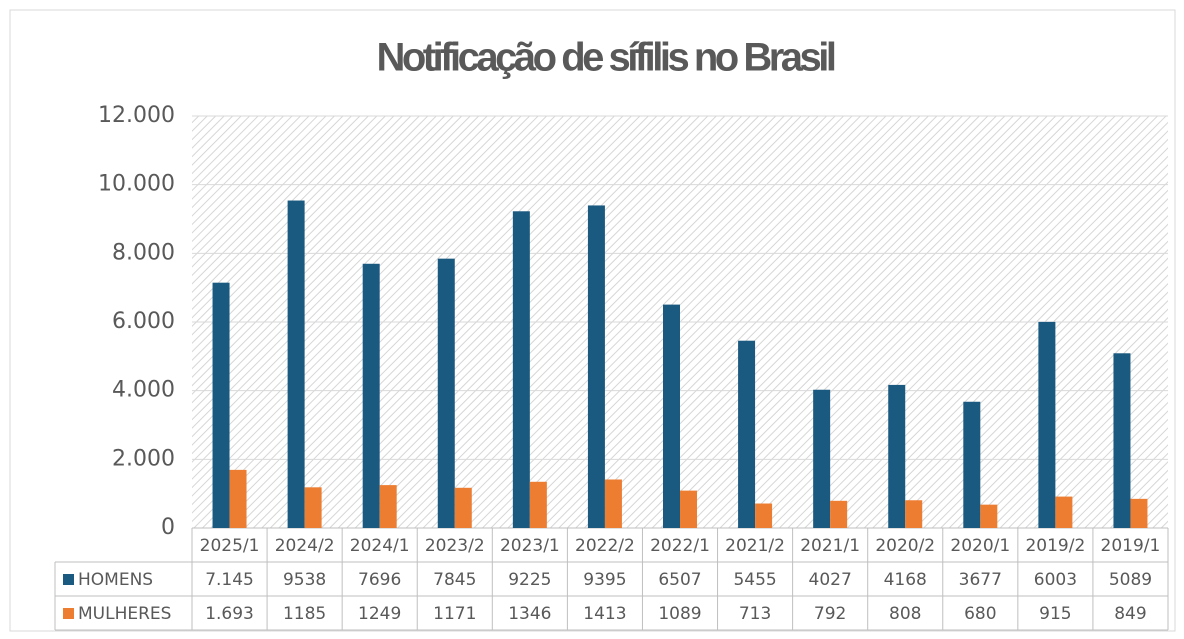 Image resolution: width=1184 pixels, height=639 pixels. What do you see at coordinates (1131, 546) in the screenshot?
I see `x-tick-label: 2019/1` at bounding box center [1131, 546].